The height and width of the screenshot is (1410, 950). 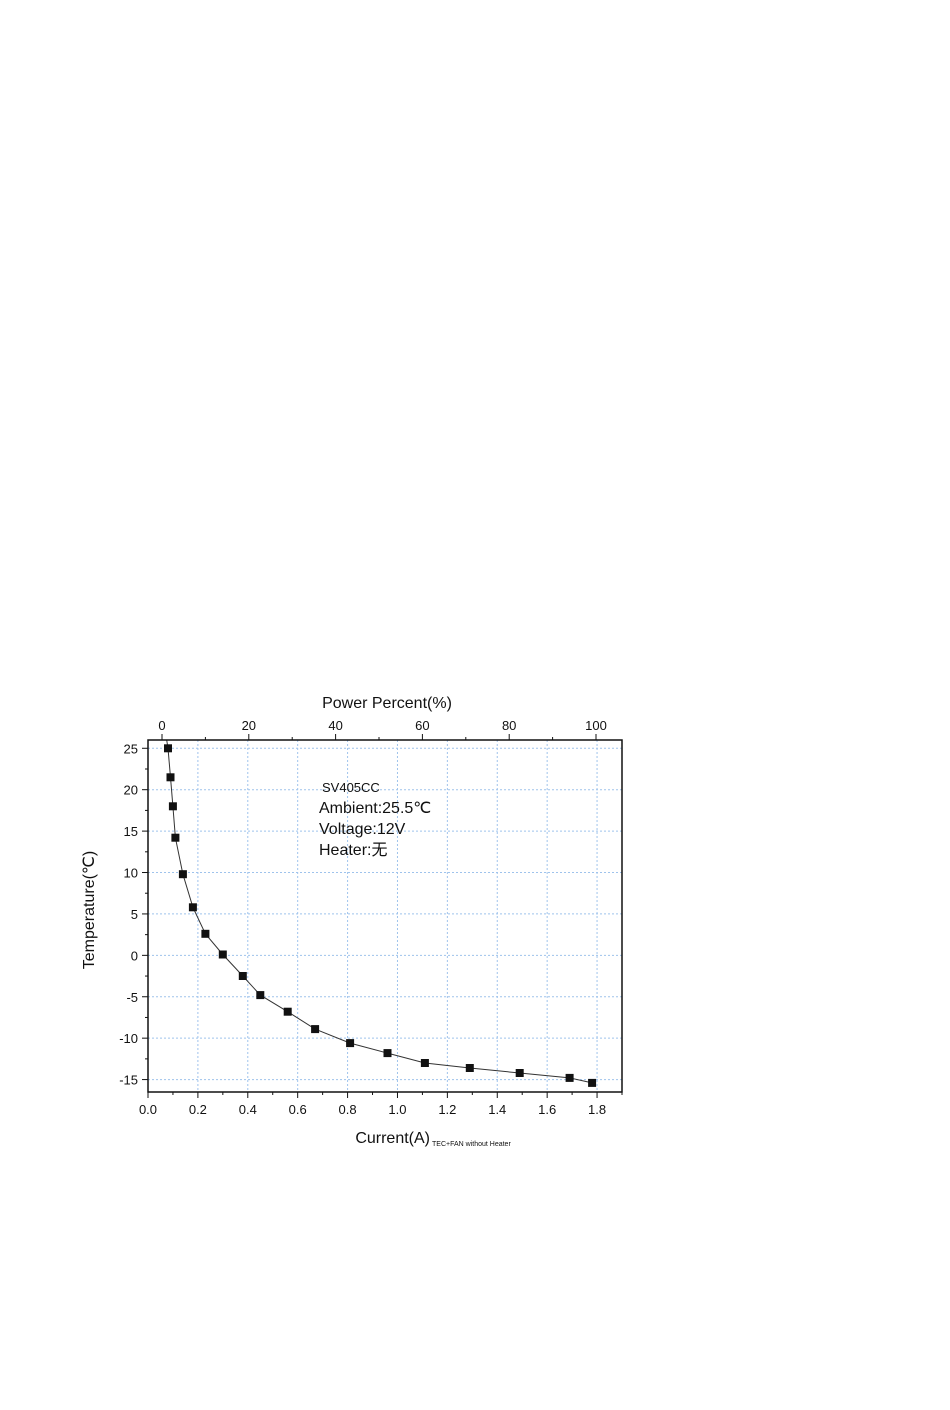 What do you see at coordinates (128, 1038) in the screenshot?
I see `y-tick-label: -10` at bounding box center [128, 1038].